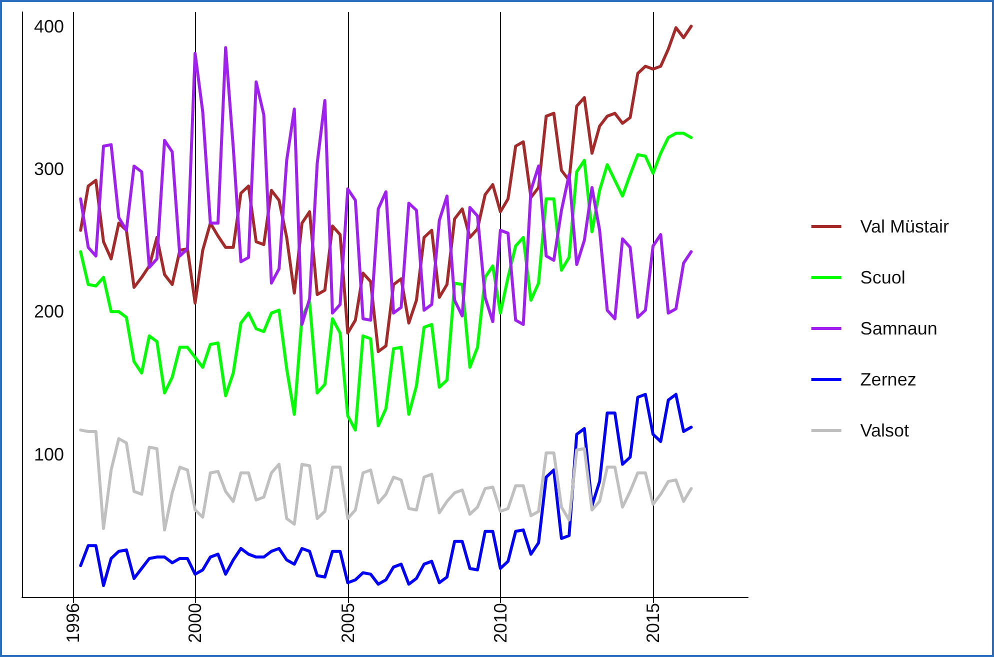 This screenshot has height=657, width=994. Describe the element at coordinates (885, 430) in the screenshot. I see `legend-label: Valsot` at that location.